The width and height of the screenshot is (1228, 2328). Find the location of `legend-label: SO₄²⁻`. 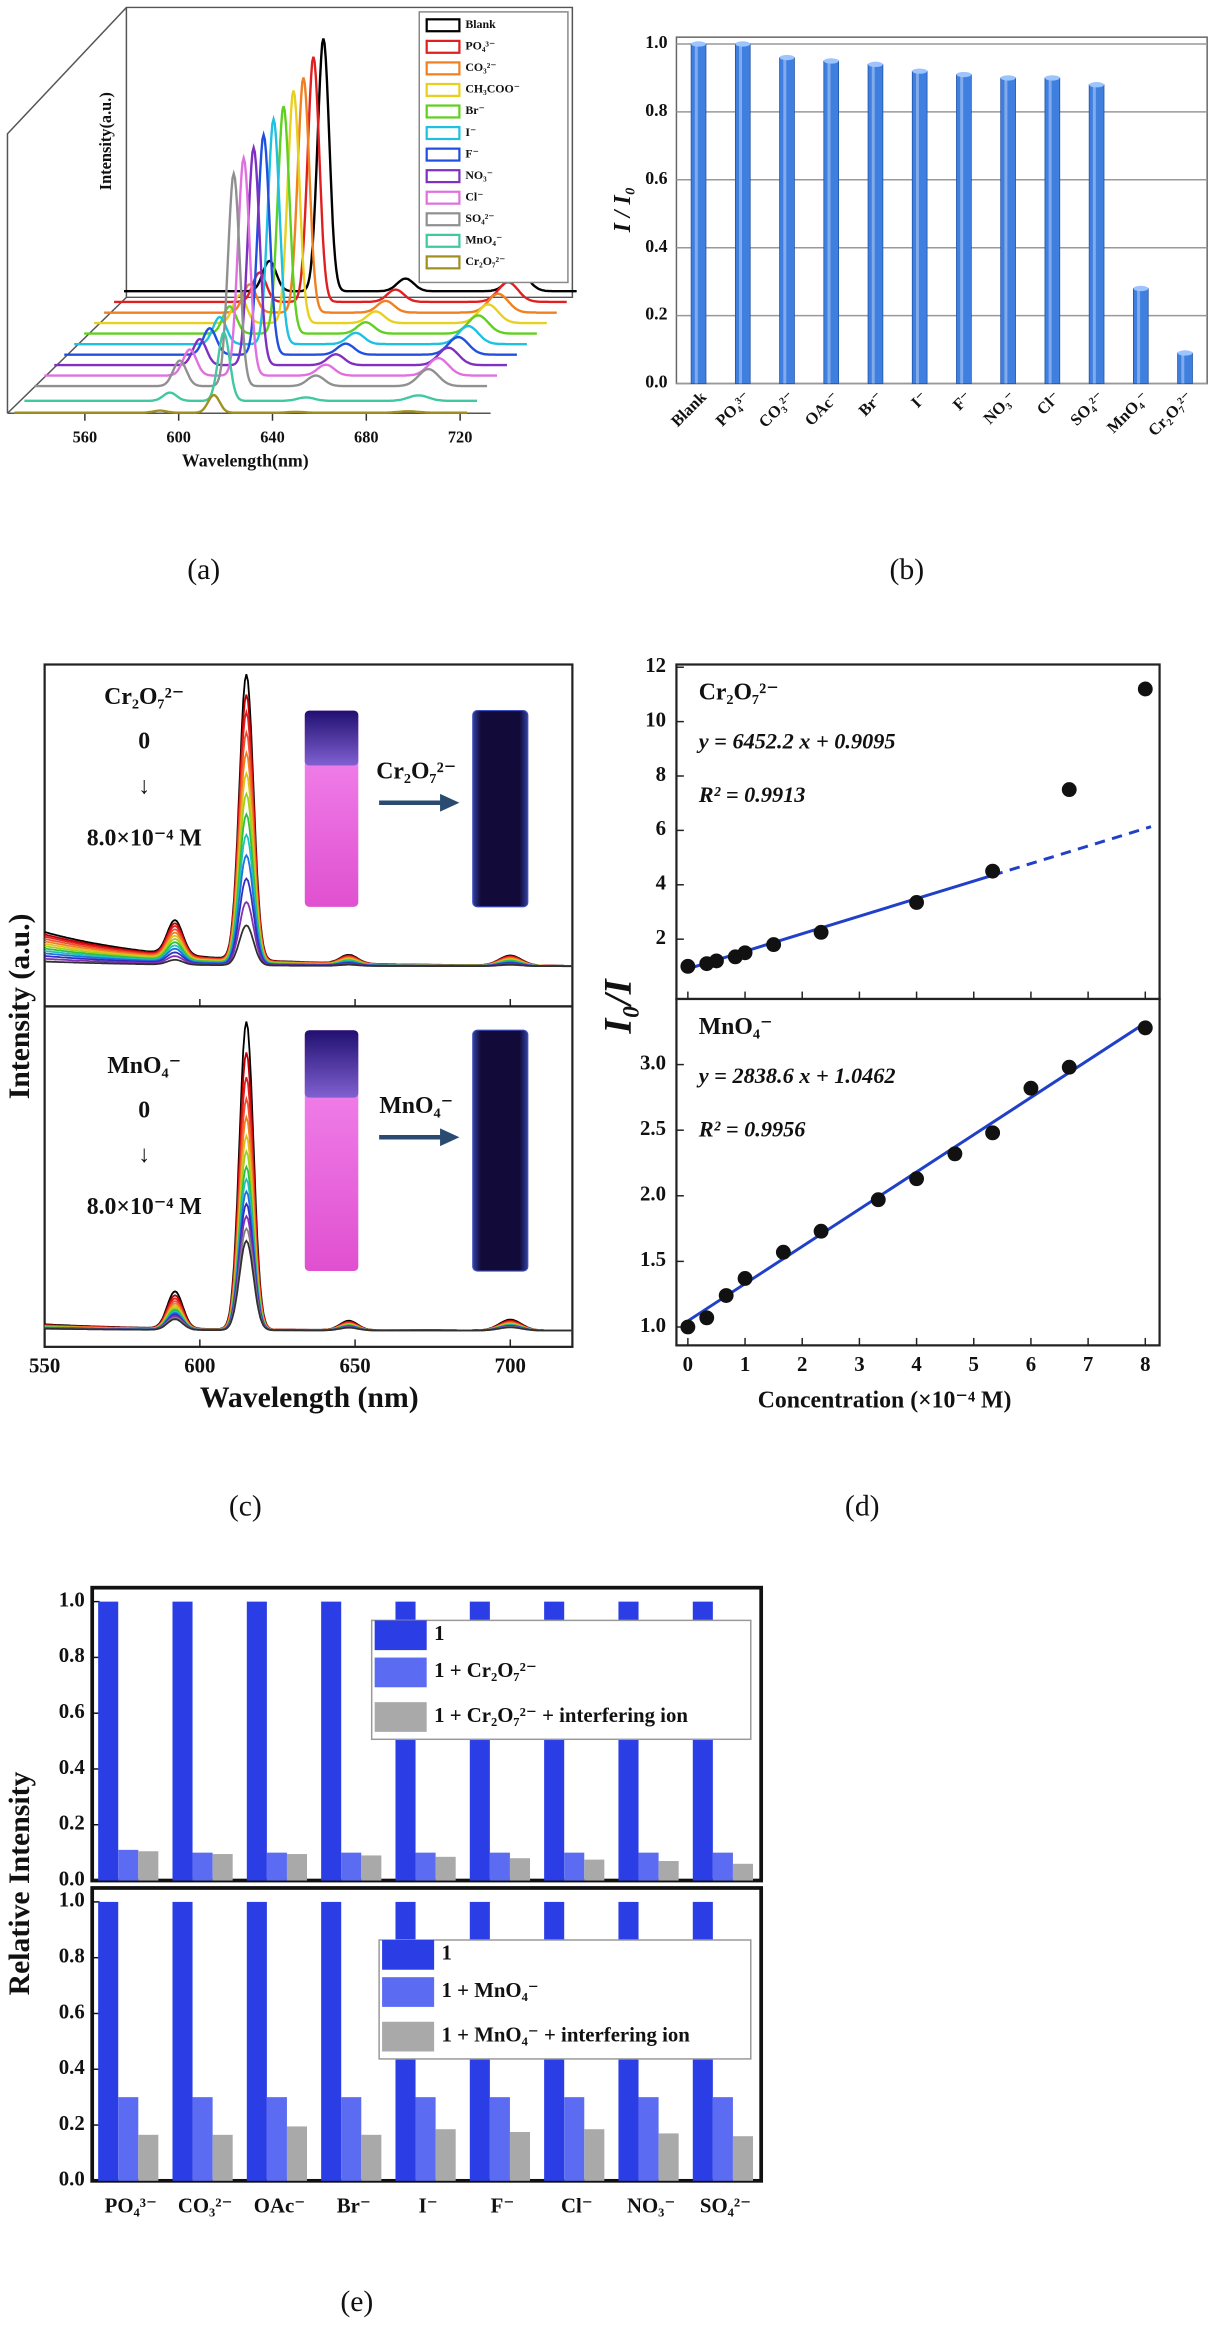

legend-label: SO₄²⁻ is located at coordinates (479, 218).